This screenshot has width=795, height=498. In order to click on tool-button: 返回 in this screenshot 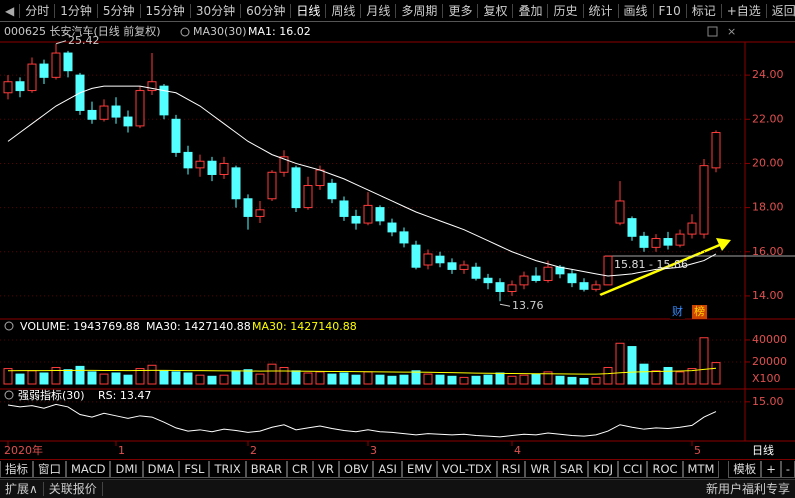, I will do `click(781, 11)`.